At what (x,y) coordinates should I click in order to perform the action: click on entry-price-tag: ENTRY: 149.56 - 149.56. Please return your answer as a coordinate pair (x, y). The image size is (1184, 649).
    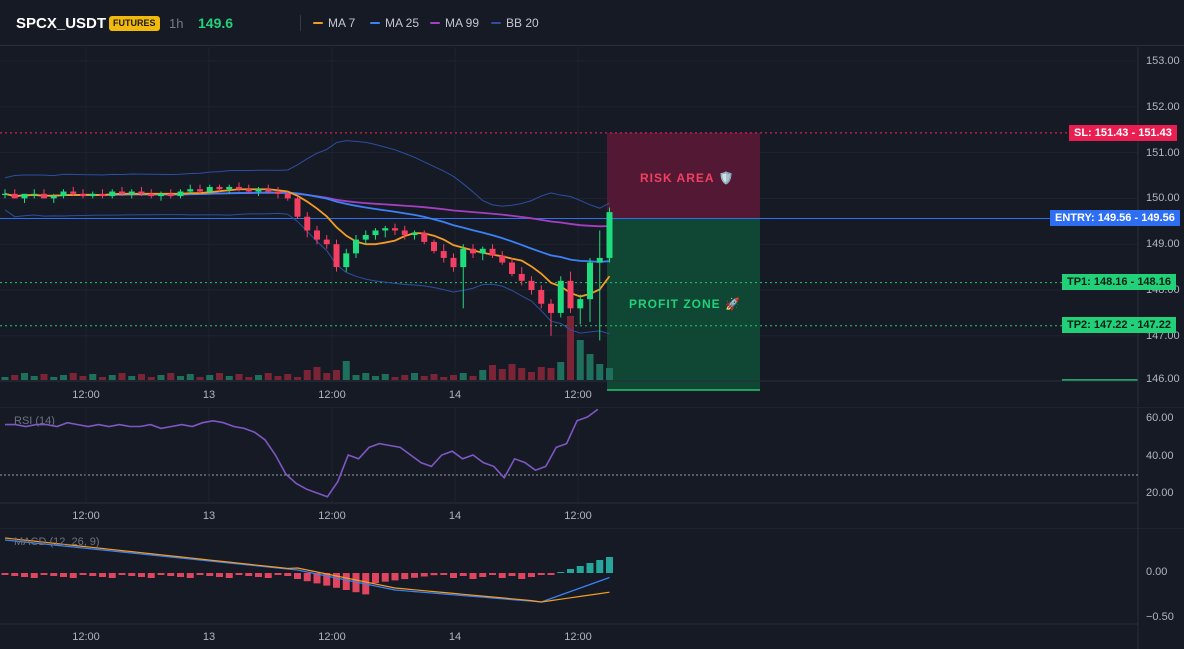
    Looking at the image, I should click on (1115, 218).